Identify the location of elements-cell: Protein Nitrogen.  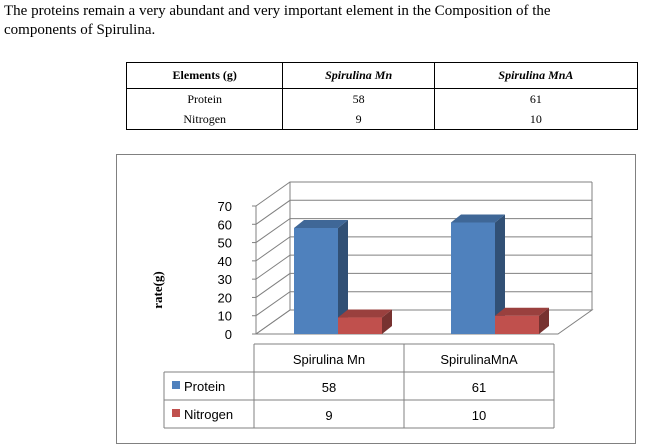
(204, 109).